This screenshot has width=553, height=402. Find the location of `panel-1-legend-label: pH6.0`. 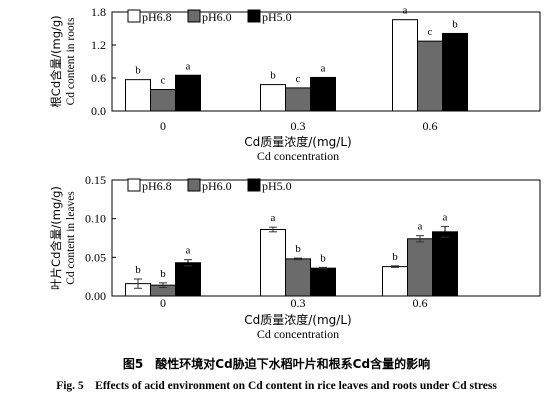

panel-1-legend-label: pH6.0 is located at coordinates (217, 17).